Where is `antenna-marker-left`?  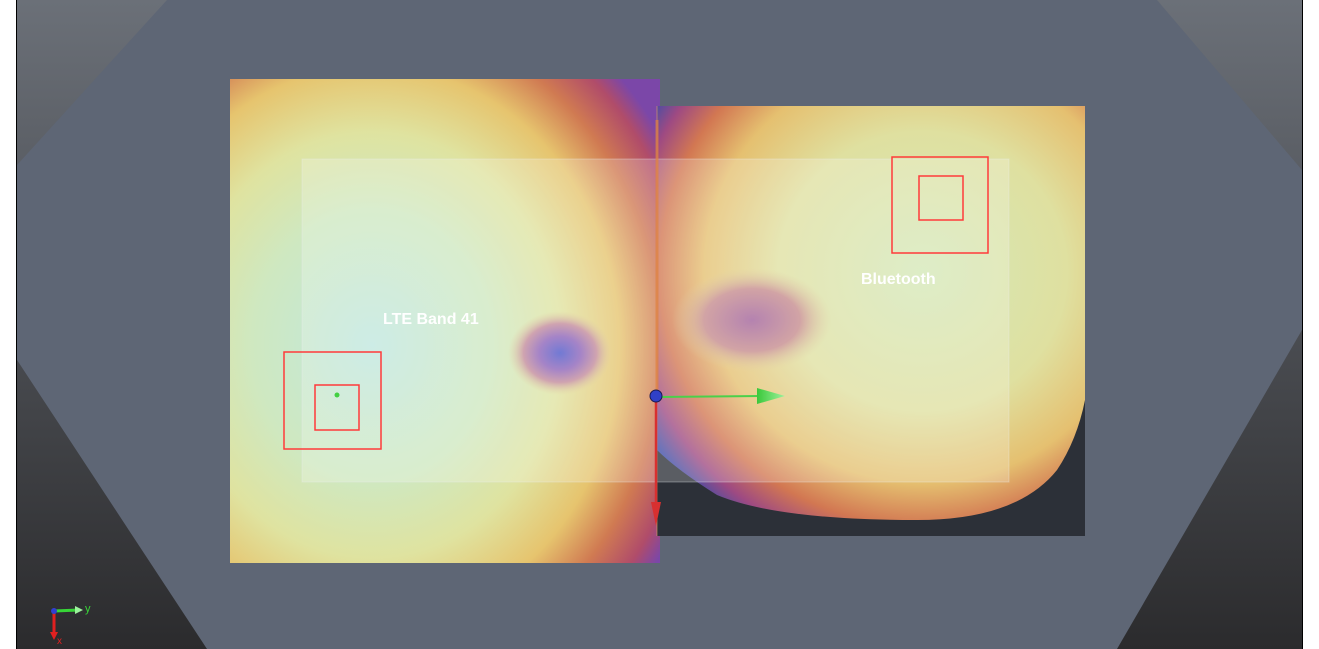 antenna-marker-left is located at coordinates (332, 400).